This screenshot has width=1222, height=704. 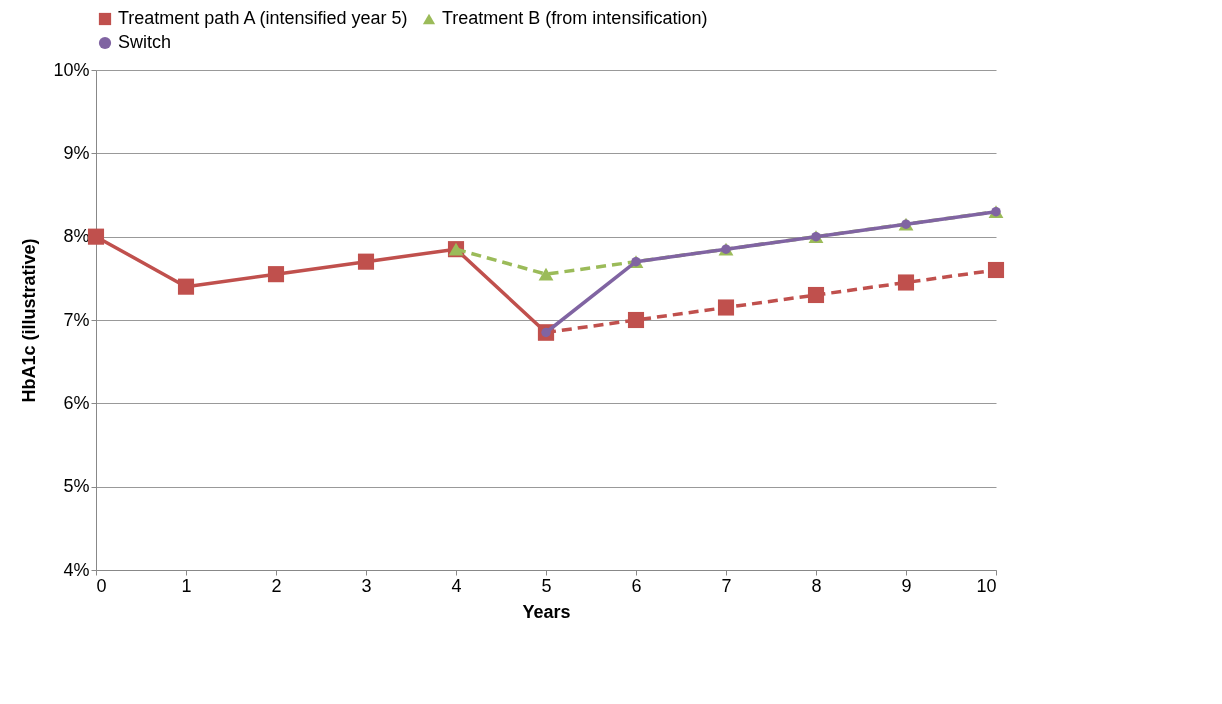 I want to click on y-tick-label: 10%, so click(x=71, y=69).